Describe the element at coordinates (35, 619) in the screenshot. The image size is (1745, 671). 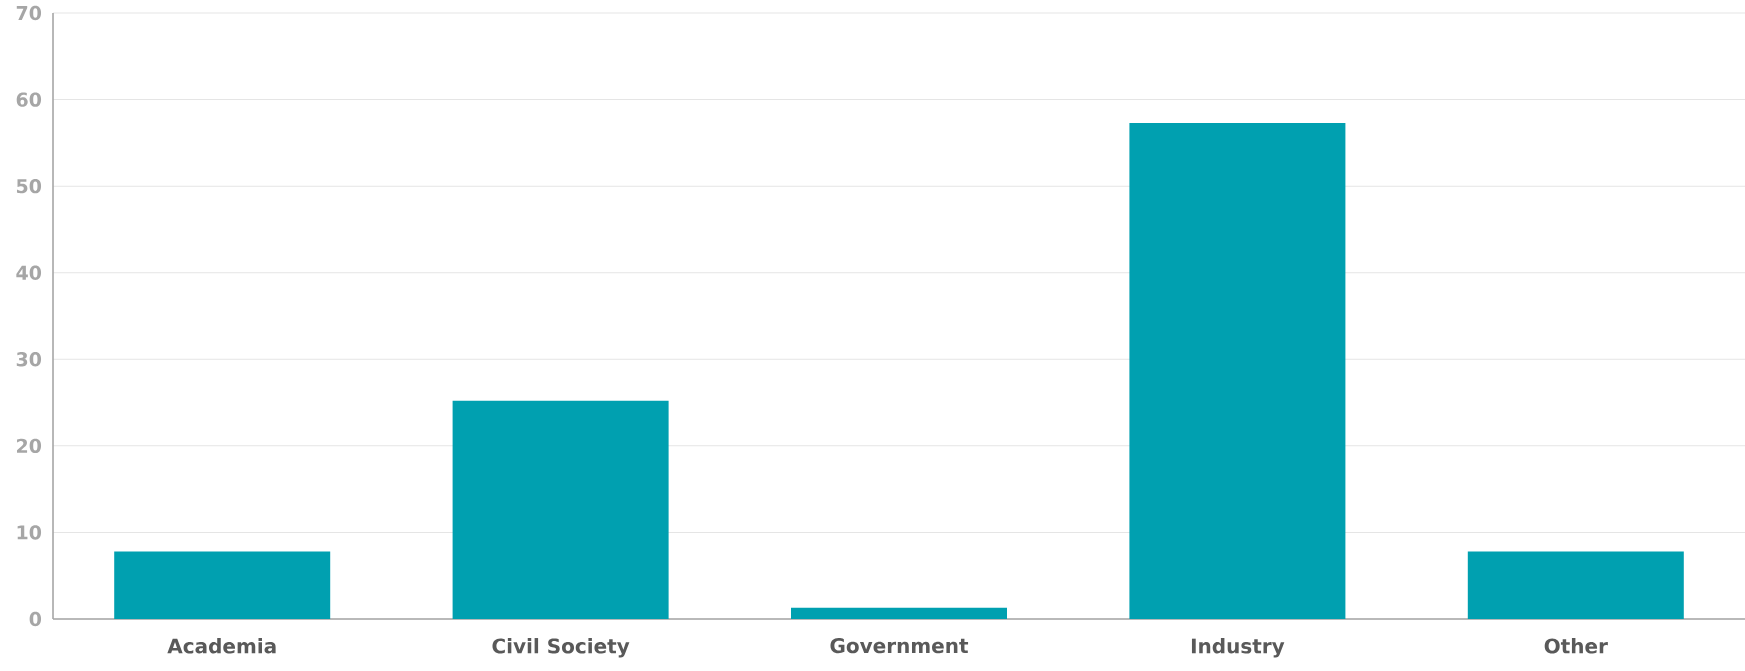
I see `y-tick-label: 0` at that location.